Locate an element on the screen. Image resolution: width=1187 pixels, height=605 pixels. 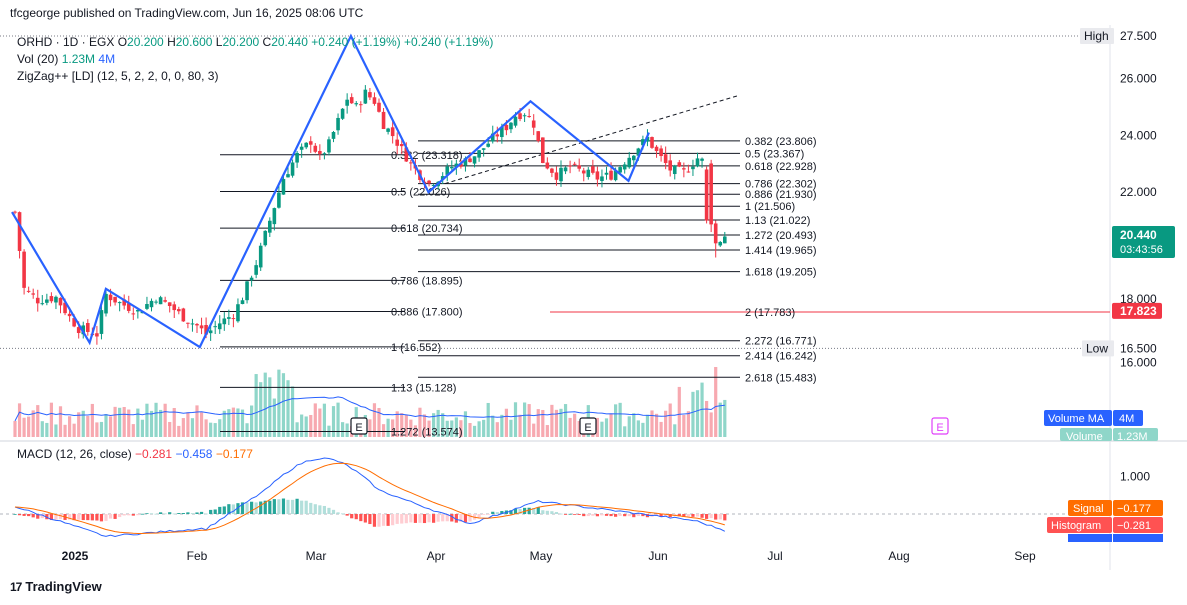
time-axis-label: Jun is located at coordinates (657, 556).